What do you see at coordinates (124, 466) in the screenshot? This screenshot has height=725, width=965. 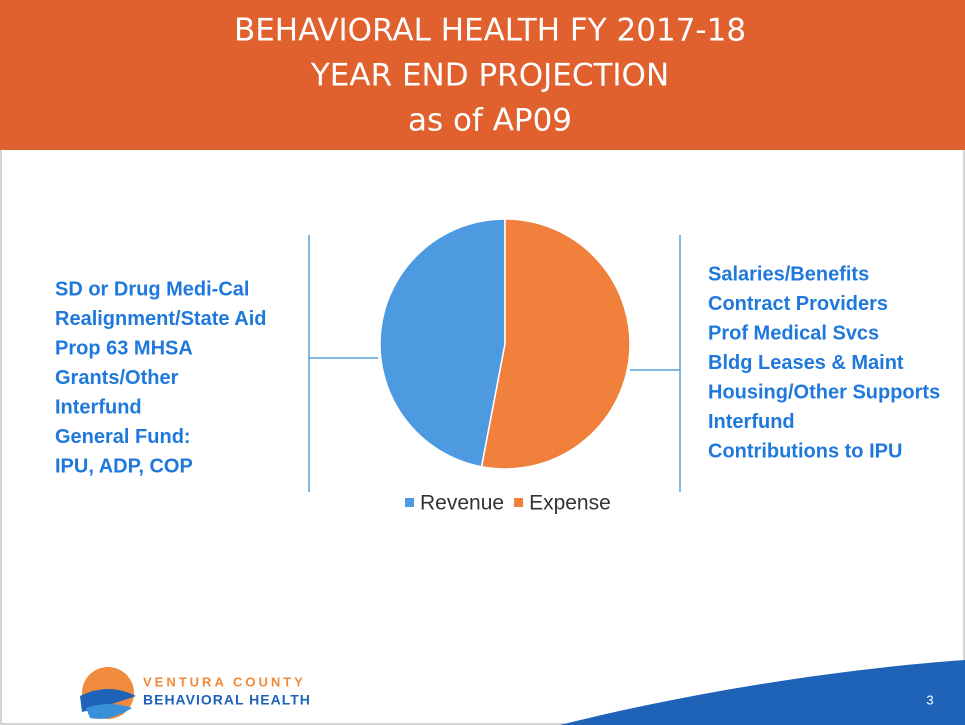 I see `left-list-item: IPU, ADP, COP` at bounding box center [124, 466].